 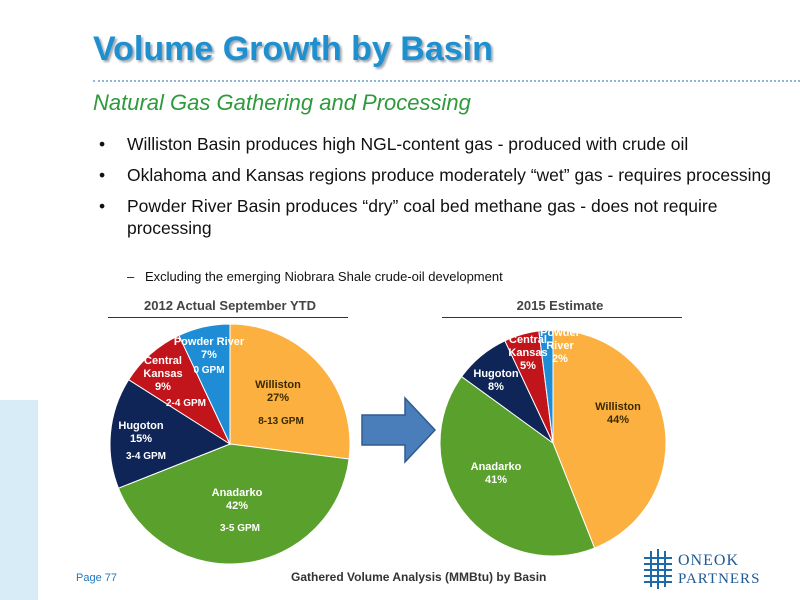 I want to click on slice-label-central-kansas: Central Kansas 9%, so click(x=162, y=374).